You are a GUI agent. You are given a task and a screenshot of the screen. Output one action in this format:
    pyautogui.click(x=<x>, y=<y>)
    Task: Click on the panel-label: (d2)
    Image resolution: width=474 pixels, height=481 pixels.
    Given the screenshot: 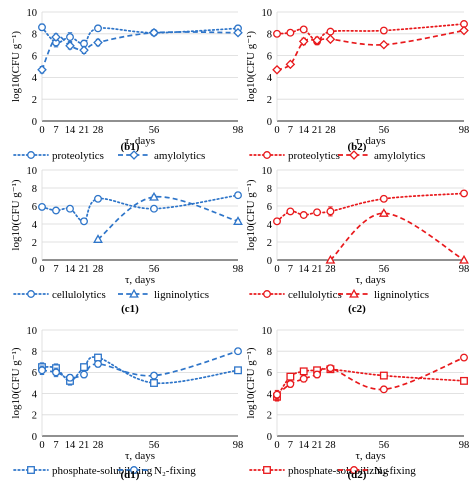 What is the action you would take?
    pyautogui.click(x=357, y=475)
    